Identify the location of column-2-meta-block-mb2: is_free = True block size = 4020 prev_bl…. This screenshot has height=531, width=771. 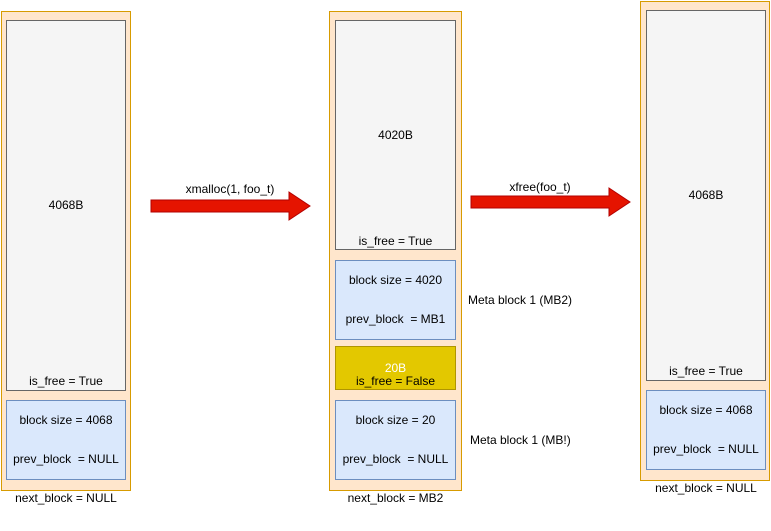
(395, 300).